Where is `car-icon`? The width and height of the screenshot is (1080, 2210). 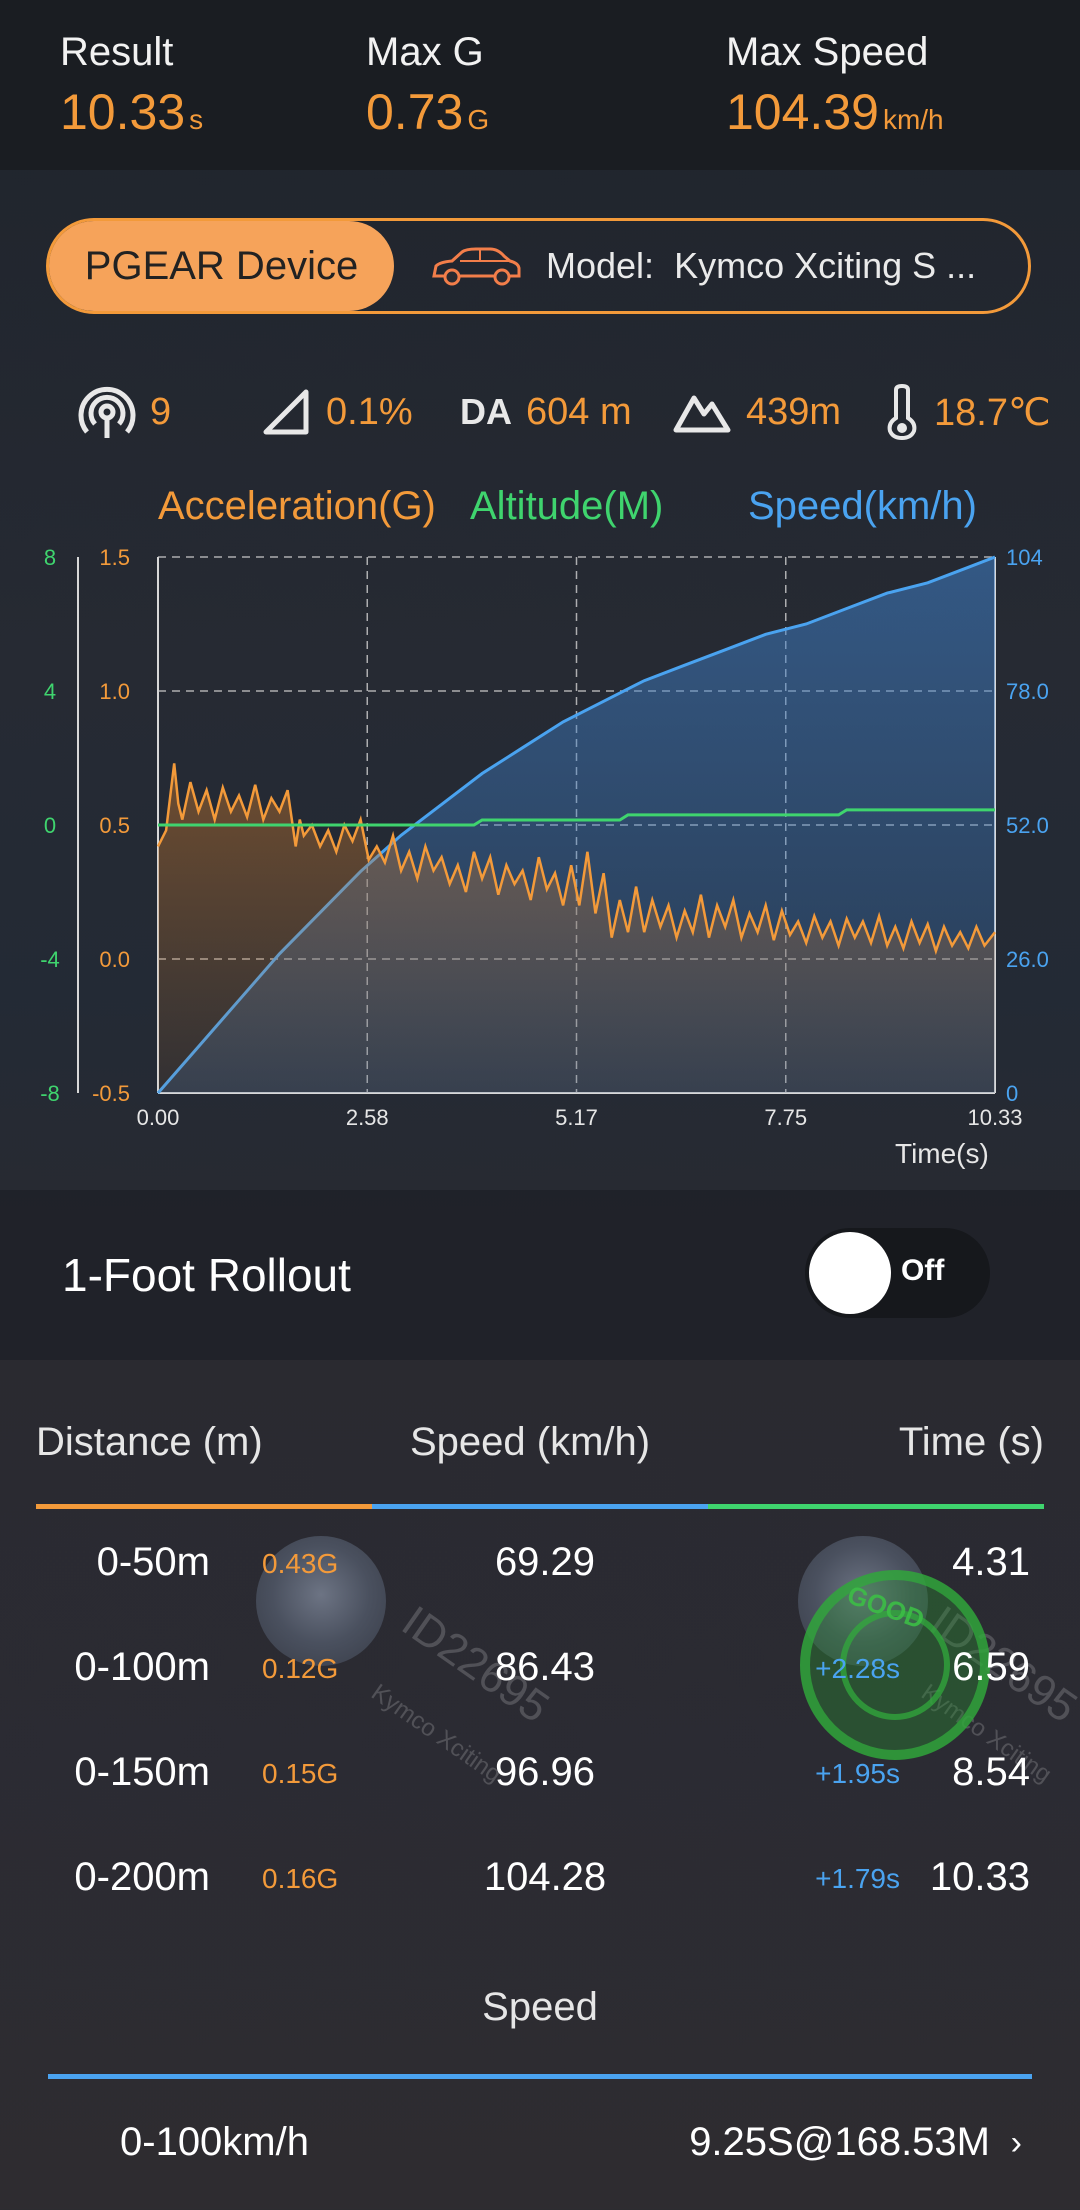
car-icon is located at coordinates (476, 266).